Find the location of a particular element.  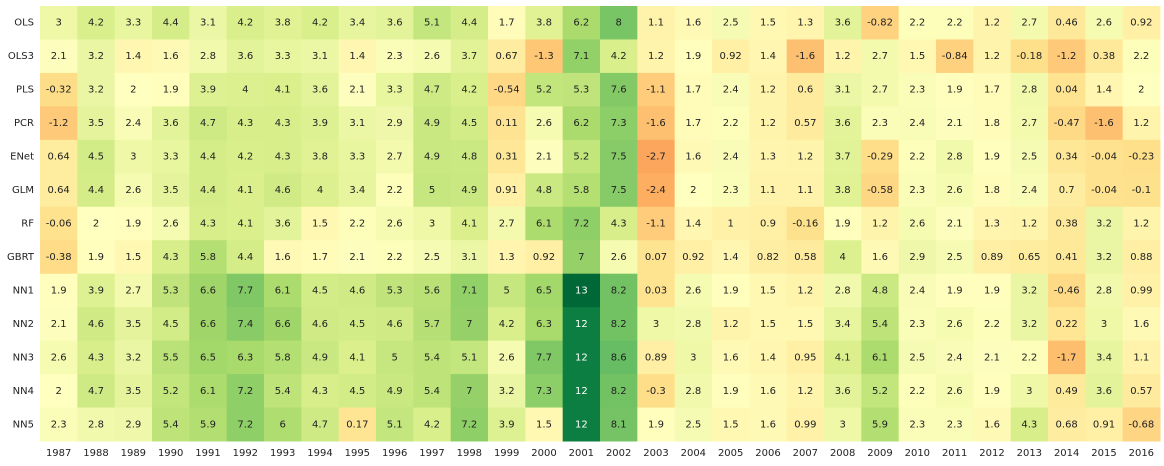

x-tick-label: 2005 is located at coordinates (730, 453).